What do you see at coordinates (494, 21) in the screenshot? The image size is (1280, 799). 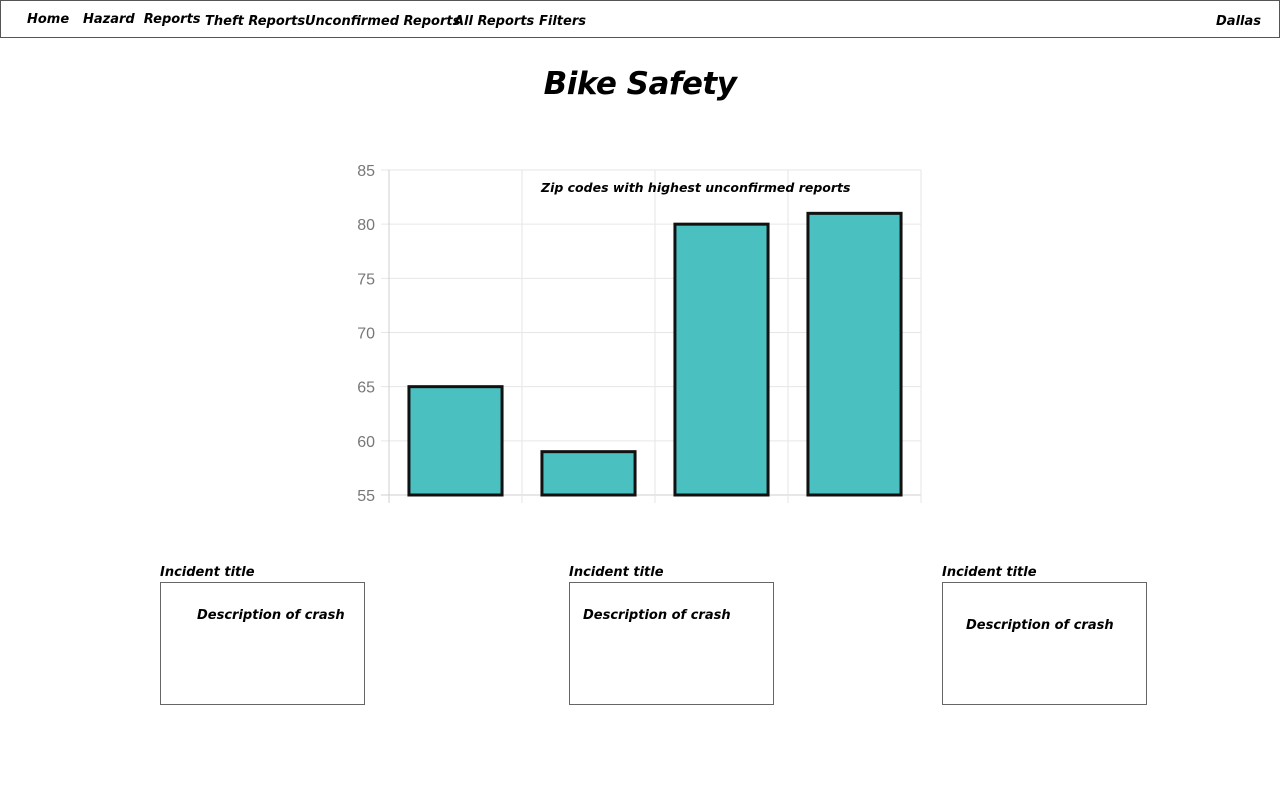 I see `nav-all-reports-link: All Reports` at bounding box center [494, 21].